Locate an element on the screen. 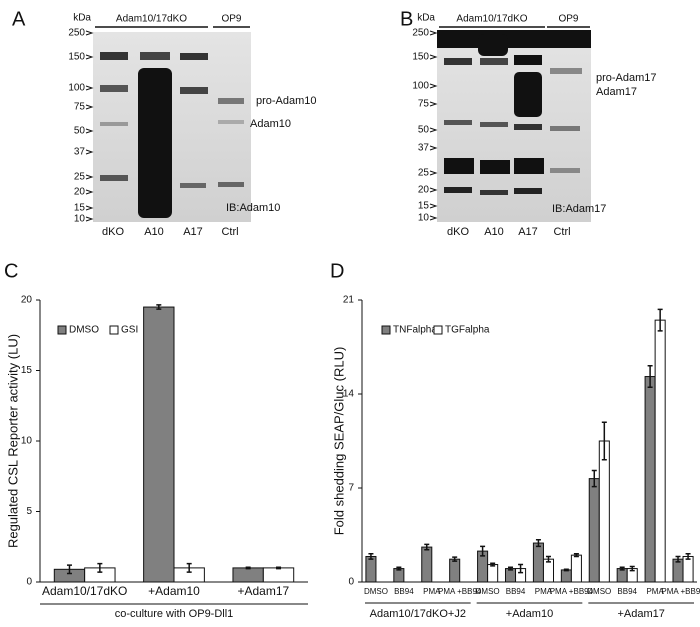 The width and height of the screenshot is (700, 627). y-tick-label: 5 is located at coordinates (29, 511).